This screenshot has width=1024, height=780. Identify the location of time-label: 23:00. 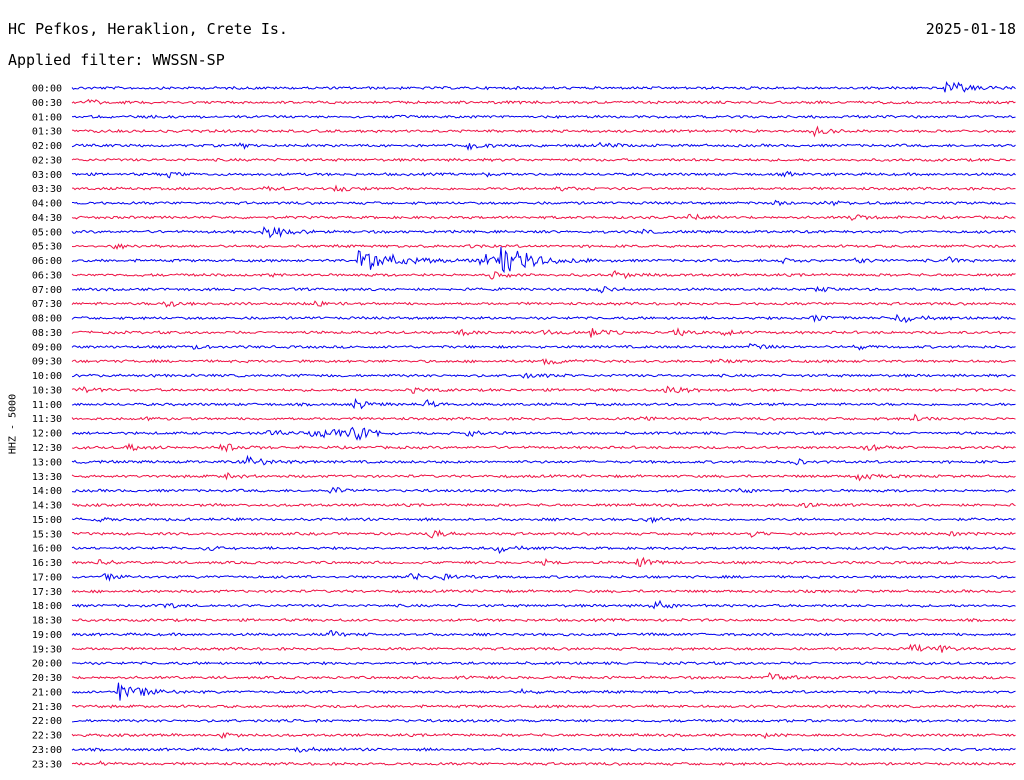
(47, 750).